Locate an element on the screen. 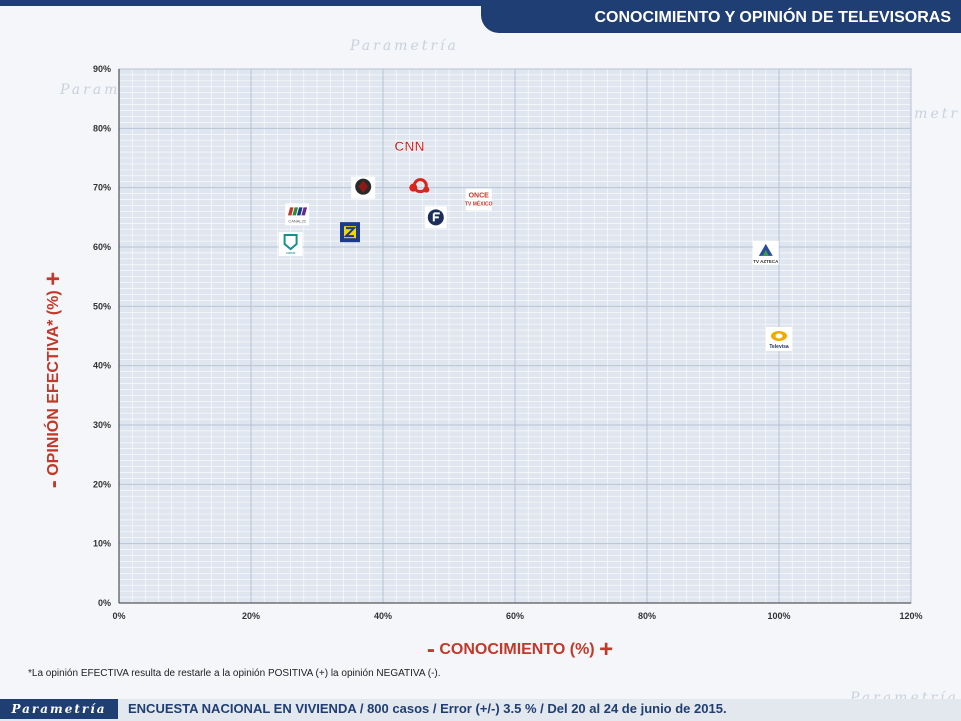  logo-text: TV AZTECA is located at coordinates (766, 261).